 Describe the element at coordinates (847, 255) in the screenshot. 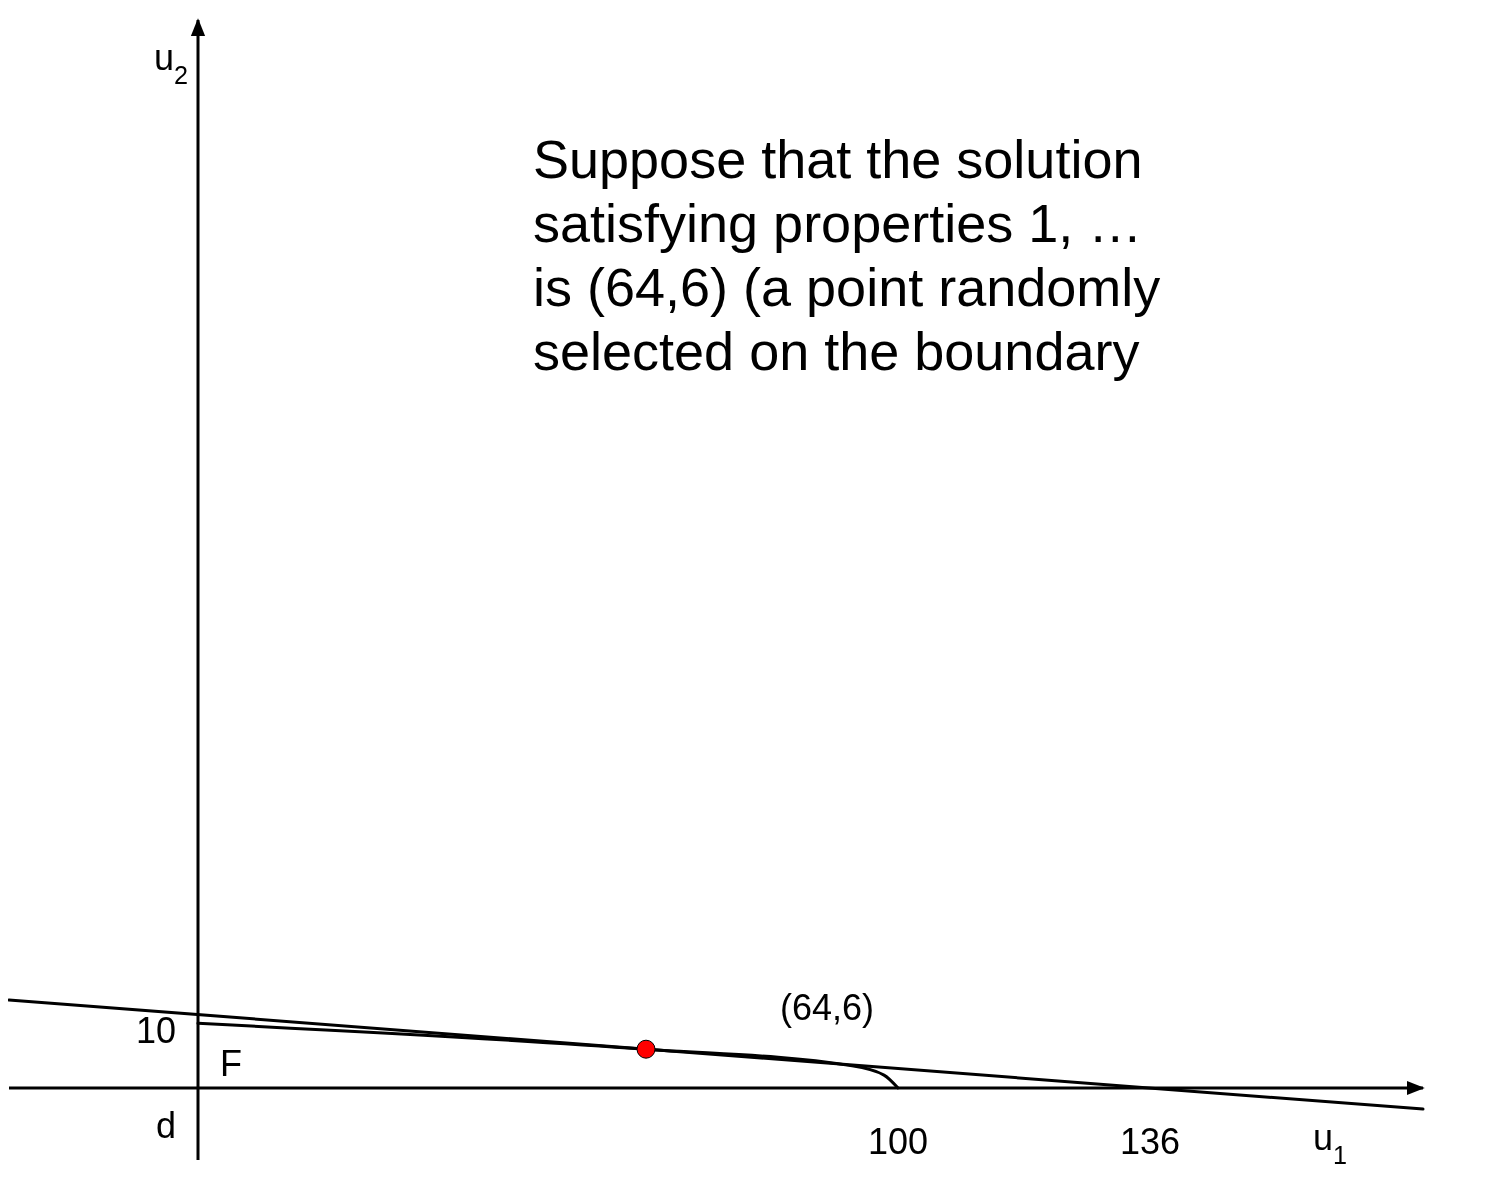

I see `chart-title: Suppose that the solution satisfying properties 1, … is (64,6) (a point randomly selected on the boundary` at that location.